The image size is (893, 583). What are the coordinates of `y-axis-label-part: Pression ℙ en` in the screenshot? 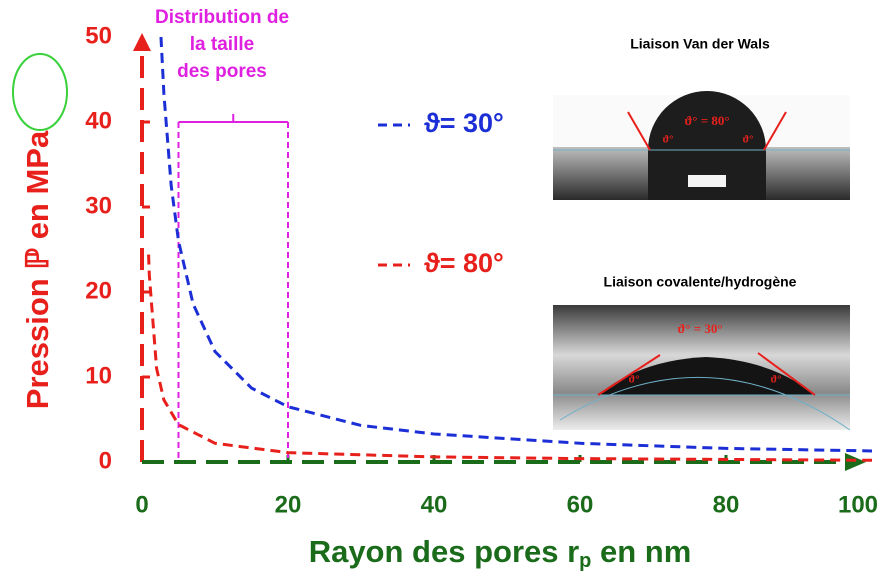 It's located at (37, 302).